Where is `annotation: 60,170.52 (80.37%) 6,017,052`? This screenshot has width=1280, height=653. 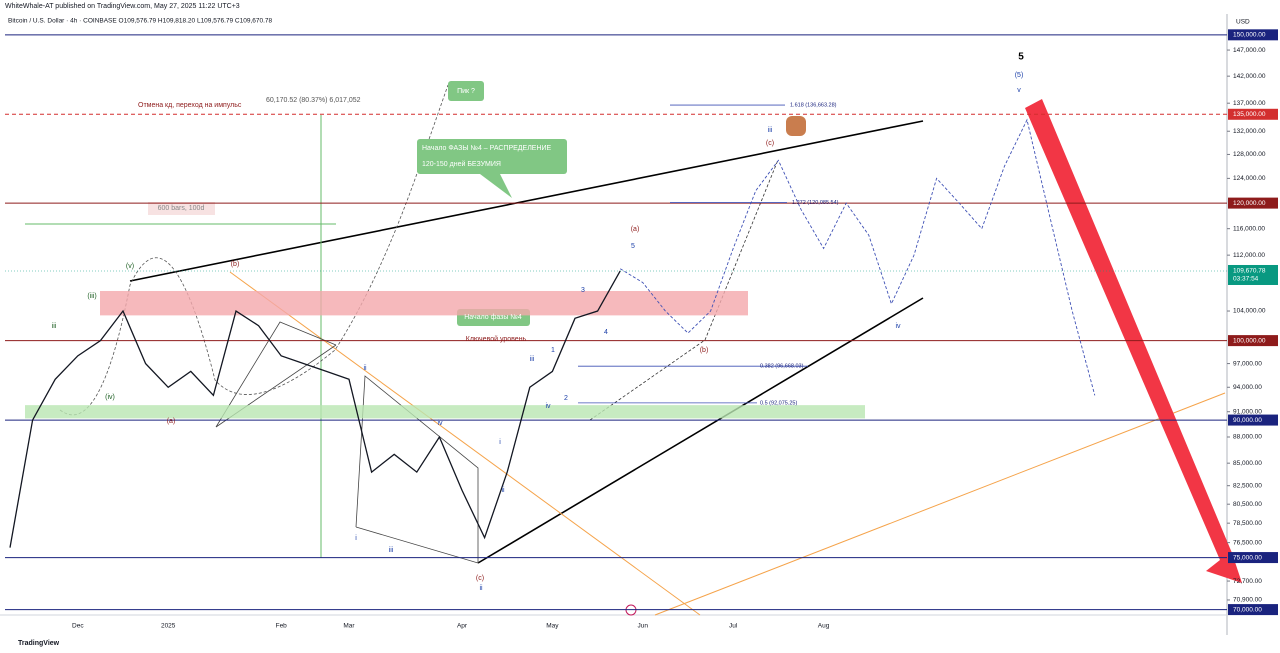
annotation: 60,170.52 (80.37%) 6,017,052 is located at coordinates (313, 100).